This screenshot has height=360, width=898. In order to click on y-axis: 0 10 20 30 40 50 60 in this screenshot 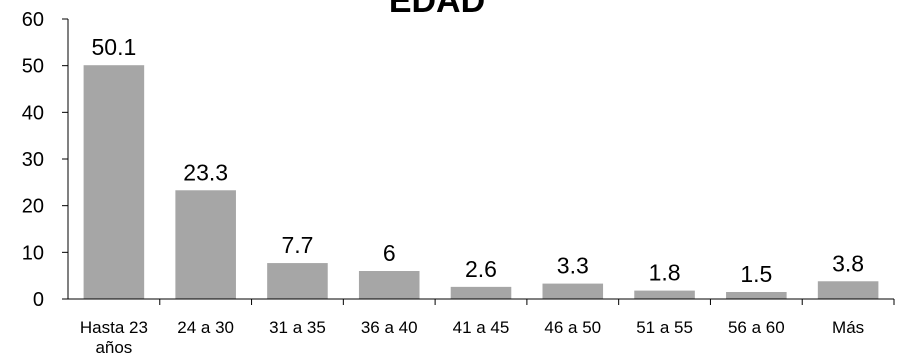, I will do `click(45, 160)`.